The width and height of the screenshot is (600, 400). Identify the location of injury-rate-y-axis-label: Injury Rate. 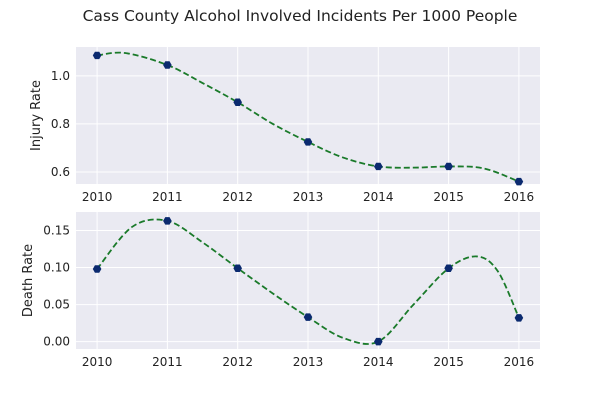
(36, 115).